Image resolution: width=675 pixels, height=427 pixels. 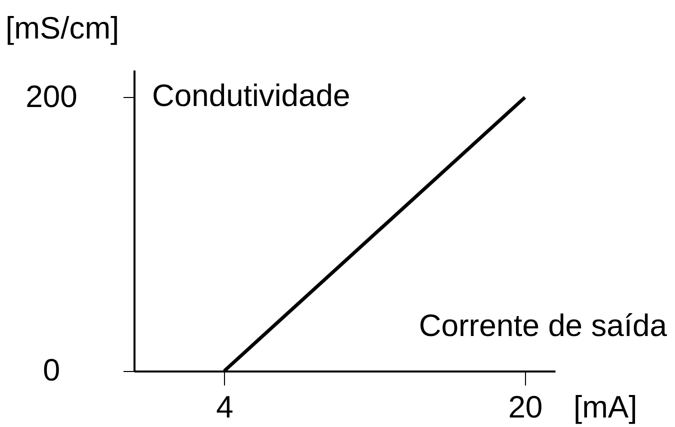 What do you see at coordinates (251, 95) in the screenshot?
I see `annotation: Condutividade` at bounding box center [251, 95].